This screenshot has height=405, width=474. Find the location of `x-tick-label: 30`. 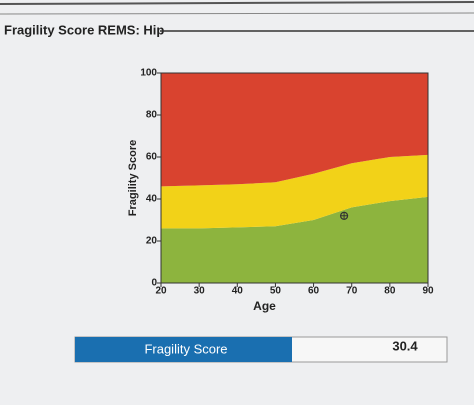

x-tick-label: 30 is located at coordinates (200, 291).